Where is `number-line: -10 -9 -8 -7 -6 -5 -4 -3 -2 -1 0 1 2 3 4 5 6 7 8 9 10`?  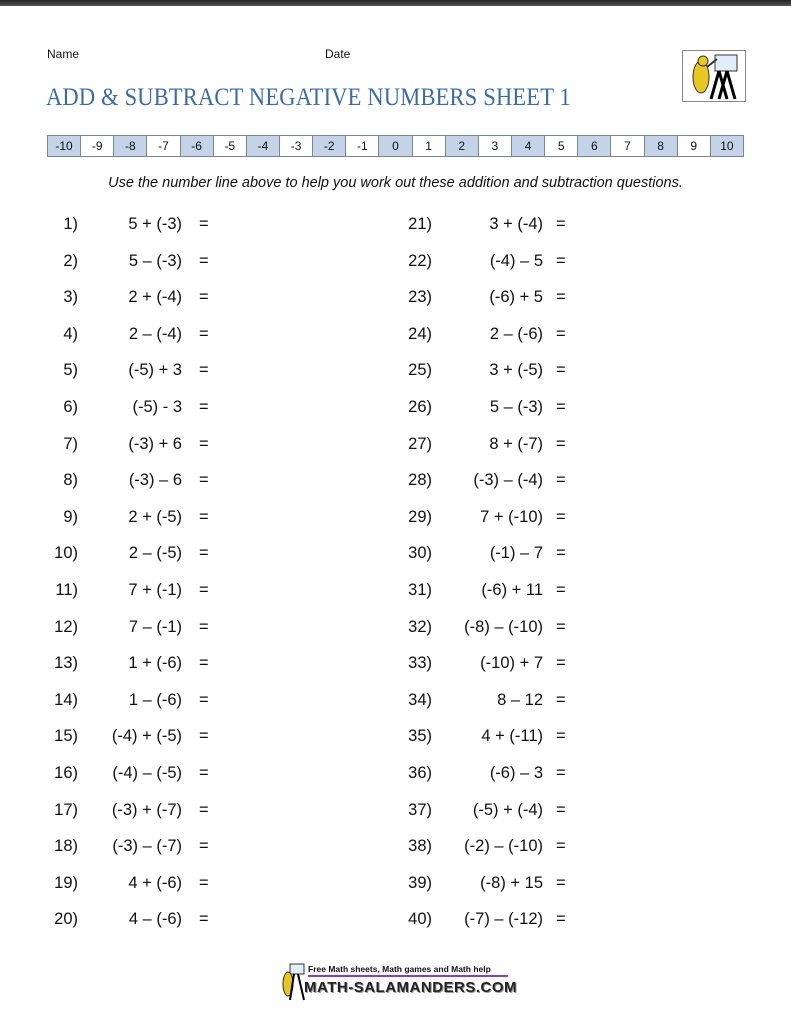 number-line: -10 -9 -8 -7 -6 -5 -4 -3 -2 -1 0 1 2 3 4 5 6 7 8 9 10 is located at coordinates (395, 146).